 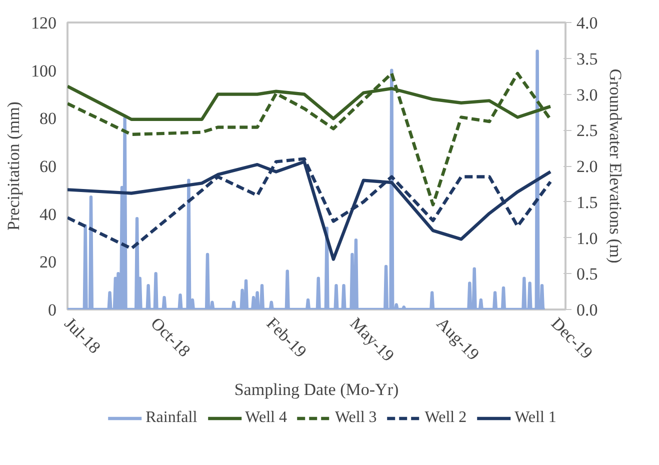 What do you see at coordinates (615, 166) in the screenshot?
I see `y2-axis-title: Groundwater Elevations (m)` at bounding box center [615, 166].